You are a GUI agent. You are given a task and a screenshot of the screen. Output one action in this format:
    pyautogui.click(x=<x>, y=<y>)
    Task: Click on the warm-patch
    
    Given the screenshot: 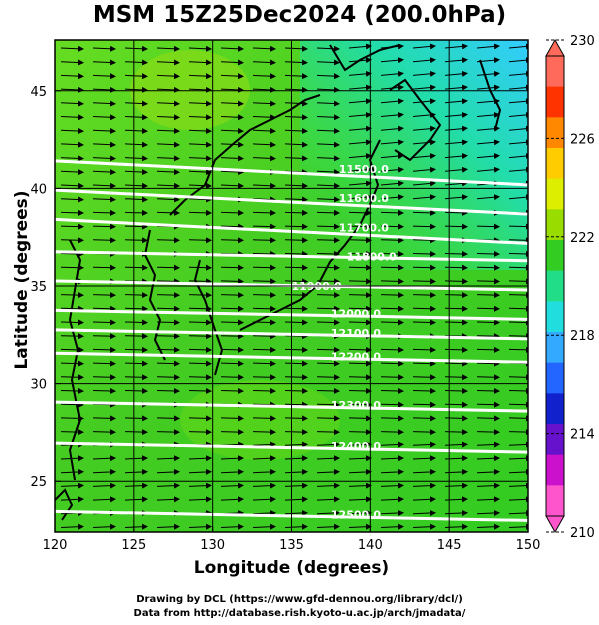 What is the action you would take?
    pyautogui.click(x=190, y=90)
    